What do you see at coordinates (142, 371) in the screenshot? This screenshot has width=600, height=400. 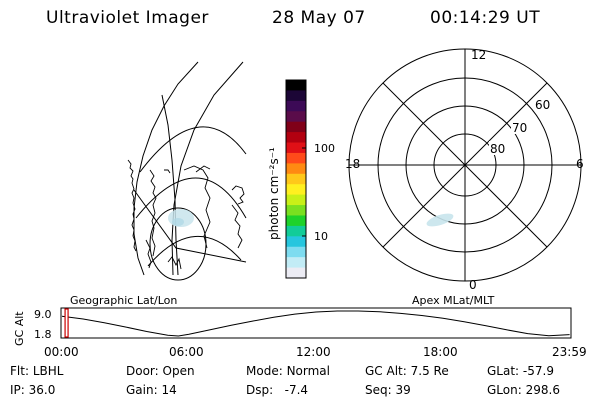 I see `door-label: Door:` at bounding box center [142, 371].